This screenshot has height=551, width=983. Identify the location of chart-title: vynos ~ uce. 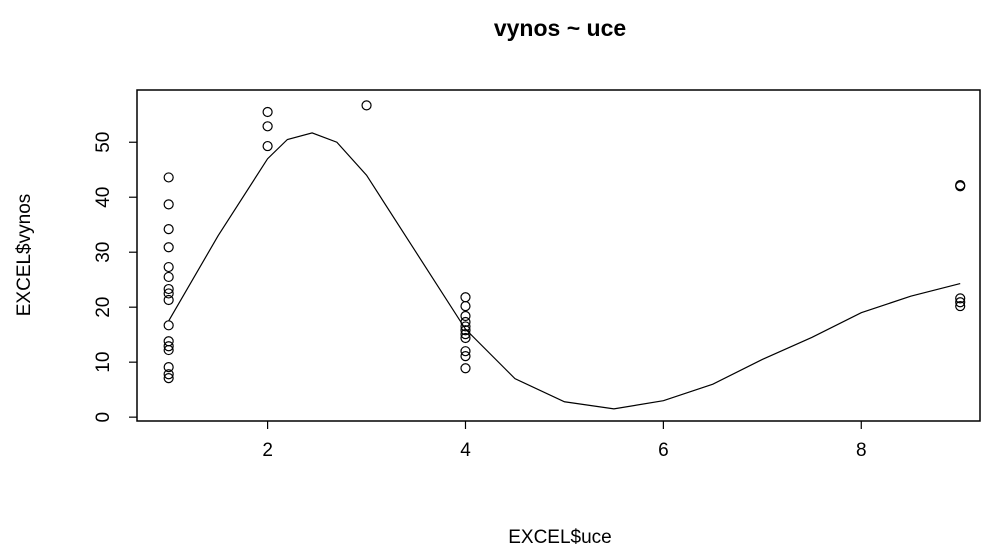
(560, 28).